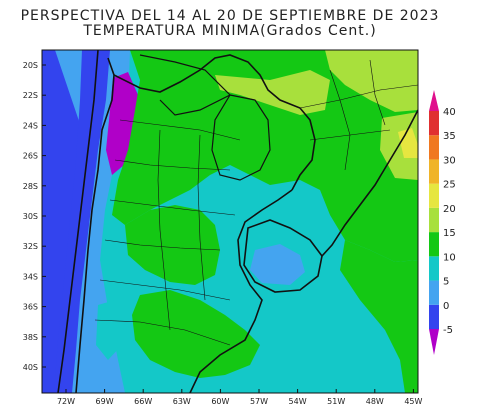 This screenshot has height=419, width=497. What do you see at coordinates (449, 209) in the screenshot?
I see `colorbar-tick-label: 20` at bounding box center [449, 209].